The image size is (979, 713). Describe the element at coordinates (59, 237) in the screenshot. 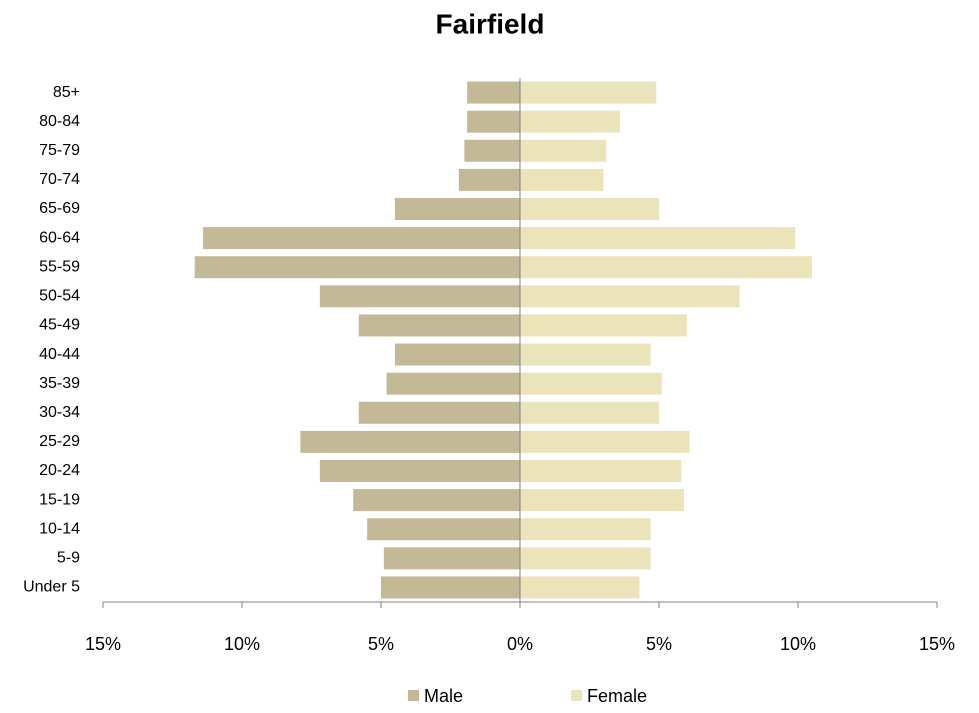

I see `y-tick-label: 60-64` at that location.